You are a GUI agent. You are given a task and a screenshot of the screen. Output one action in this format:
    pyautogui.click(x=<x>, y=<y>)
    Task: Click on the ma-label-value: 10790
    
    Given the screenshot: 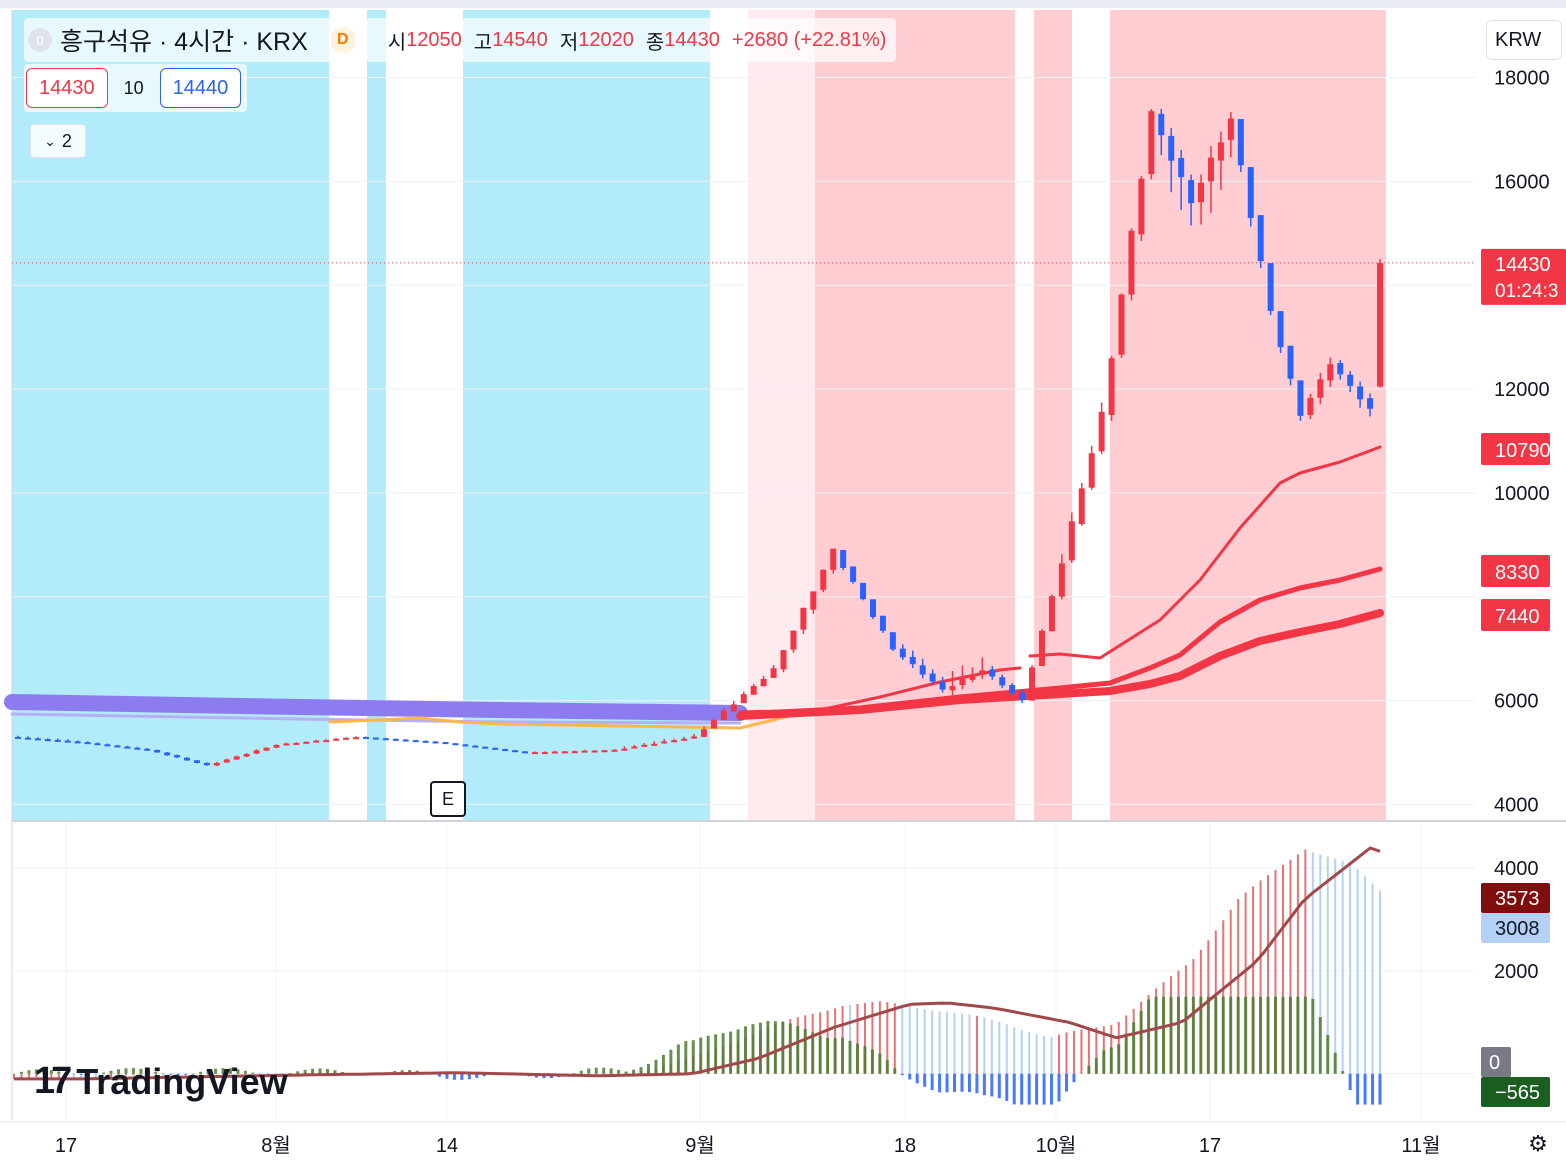 What is the action you would take?
    pyautogui.click(x=1523, y=451)
    